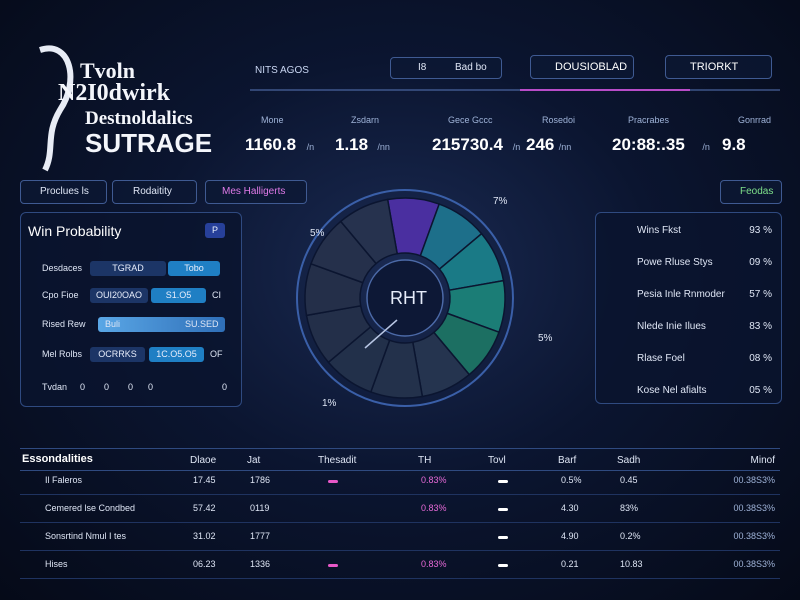 This screenshot has height=600, width=800. What do you see at coordinates (117, 354) in the screenshot?
I see `row-field: OCRRKS` at bounding box center [117, 354].